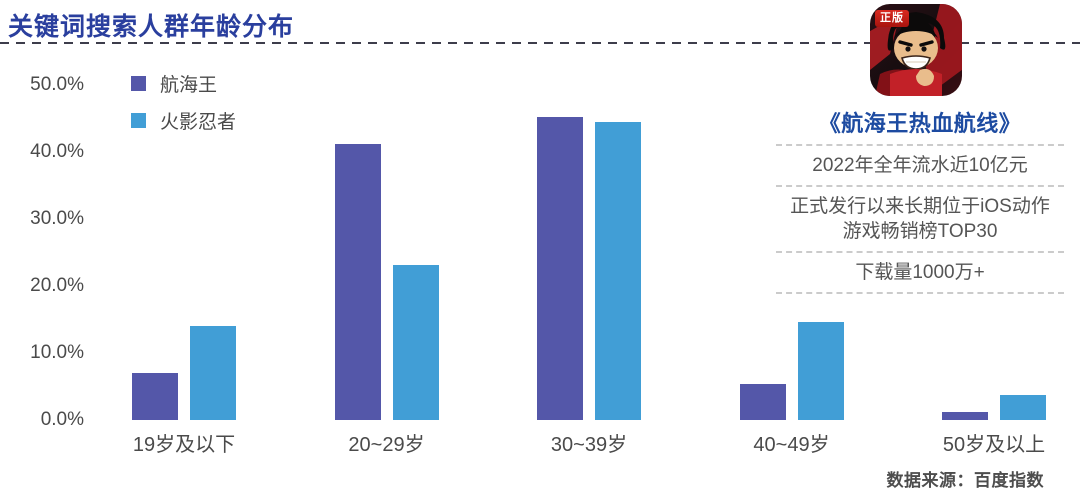 The width and height of the screenshot is (1080, 494). I want to click on page-title: 关键词搜索人群年龄分布, so click(151, 27).